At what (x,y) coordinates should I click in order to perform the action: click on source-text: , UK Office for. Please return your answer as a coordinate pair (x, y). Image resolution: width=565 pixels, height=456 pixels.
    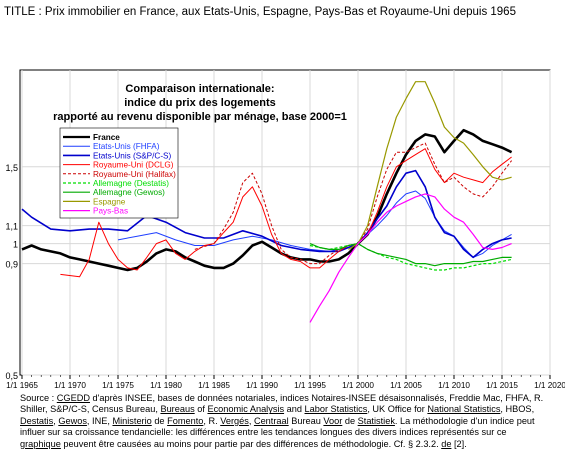
    Looking at the image, I should click on (397, 409).